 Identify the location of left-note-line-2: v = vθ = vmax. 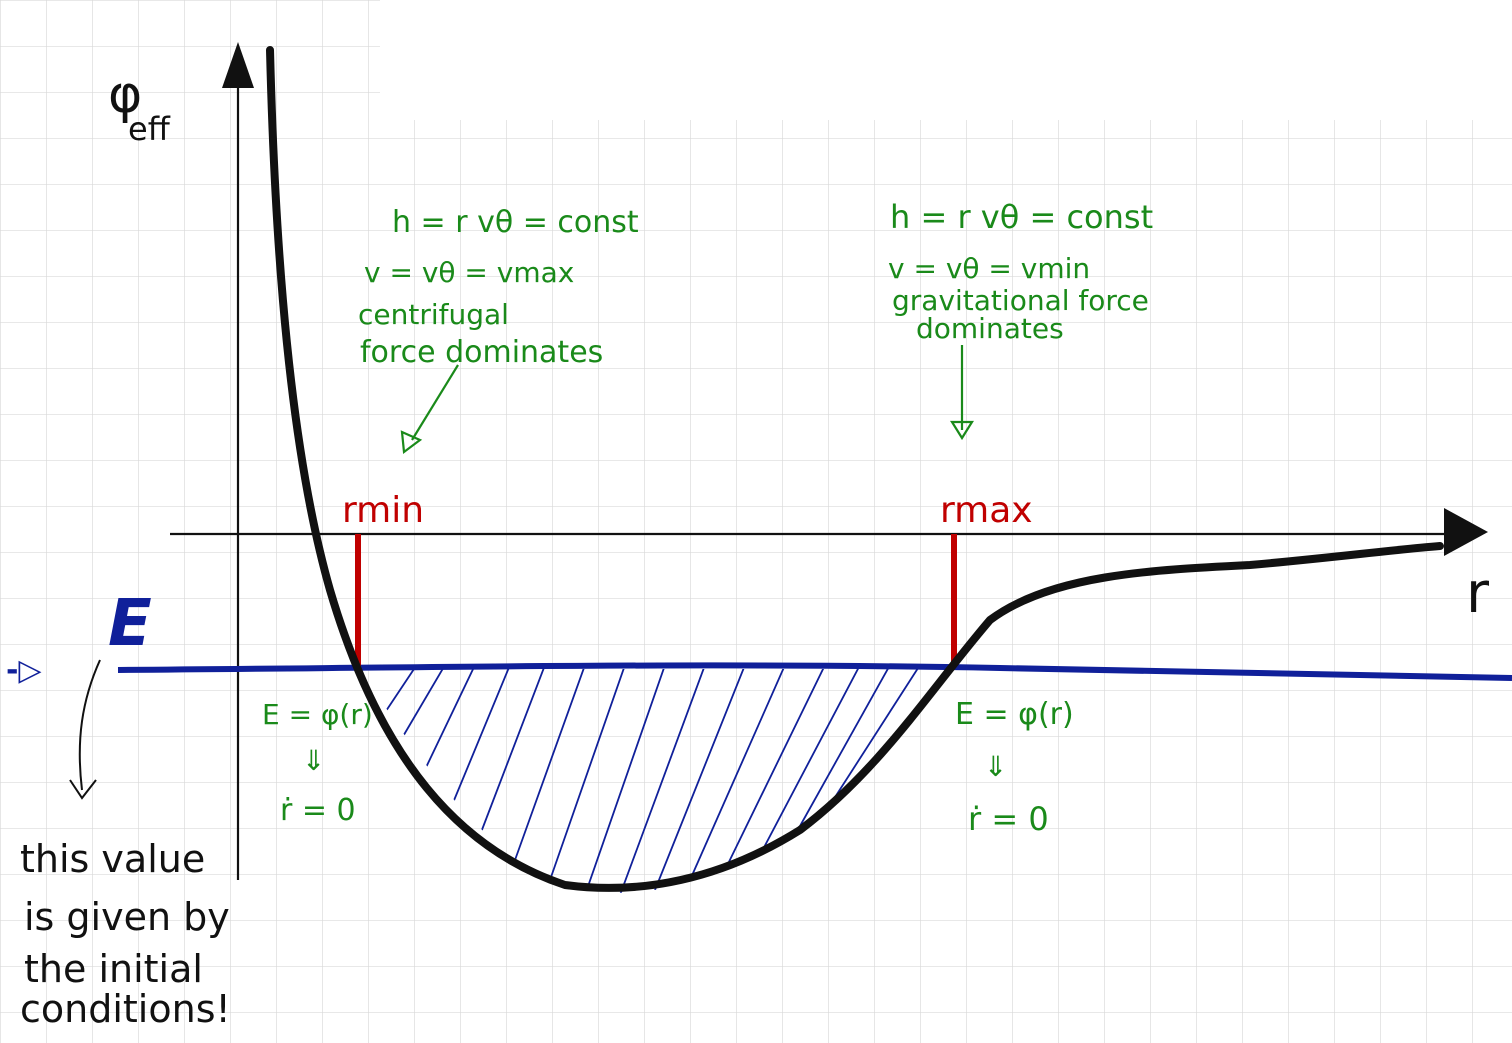
(469, 272).